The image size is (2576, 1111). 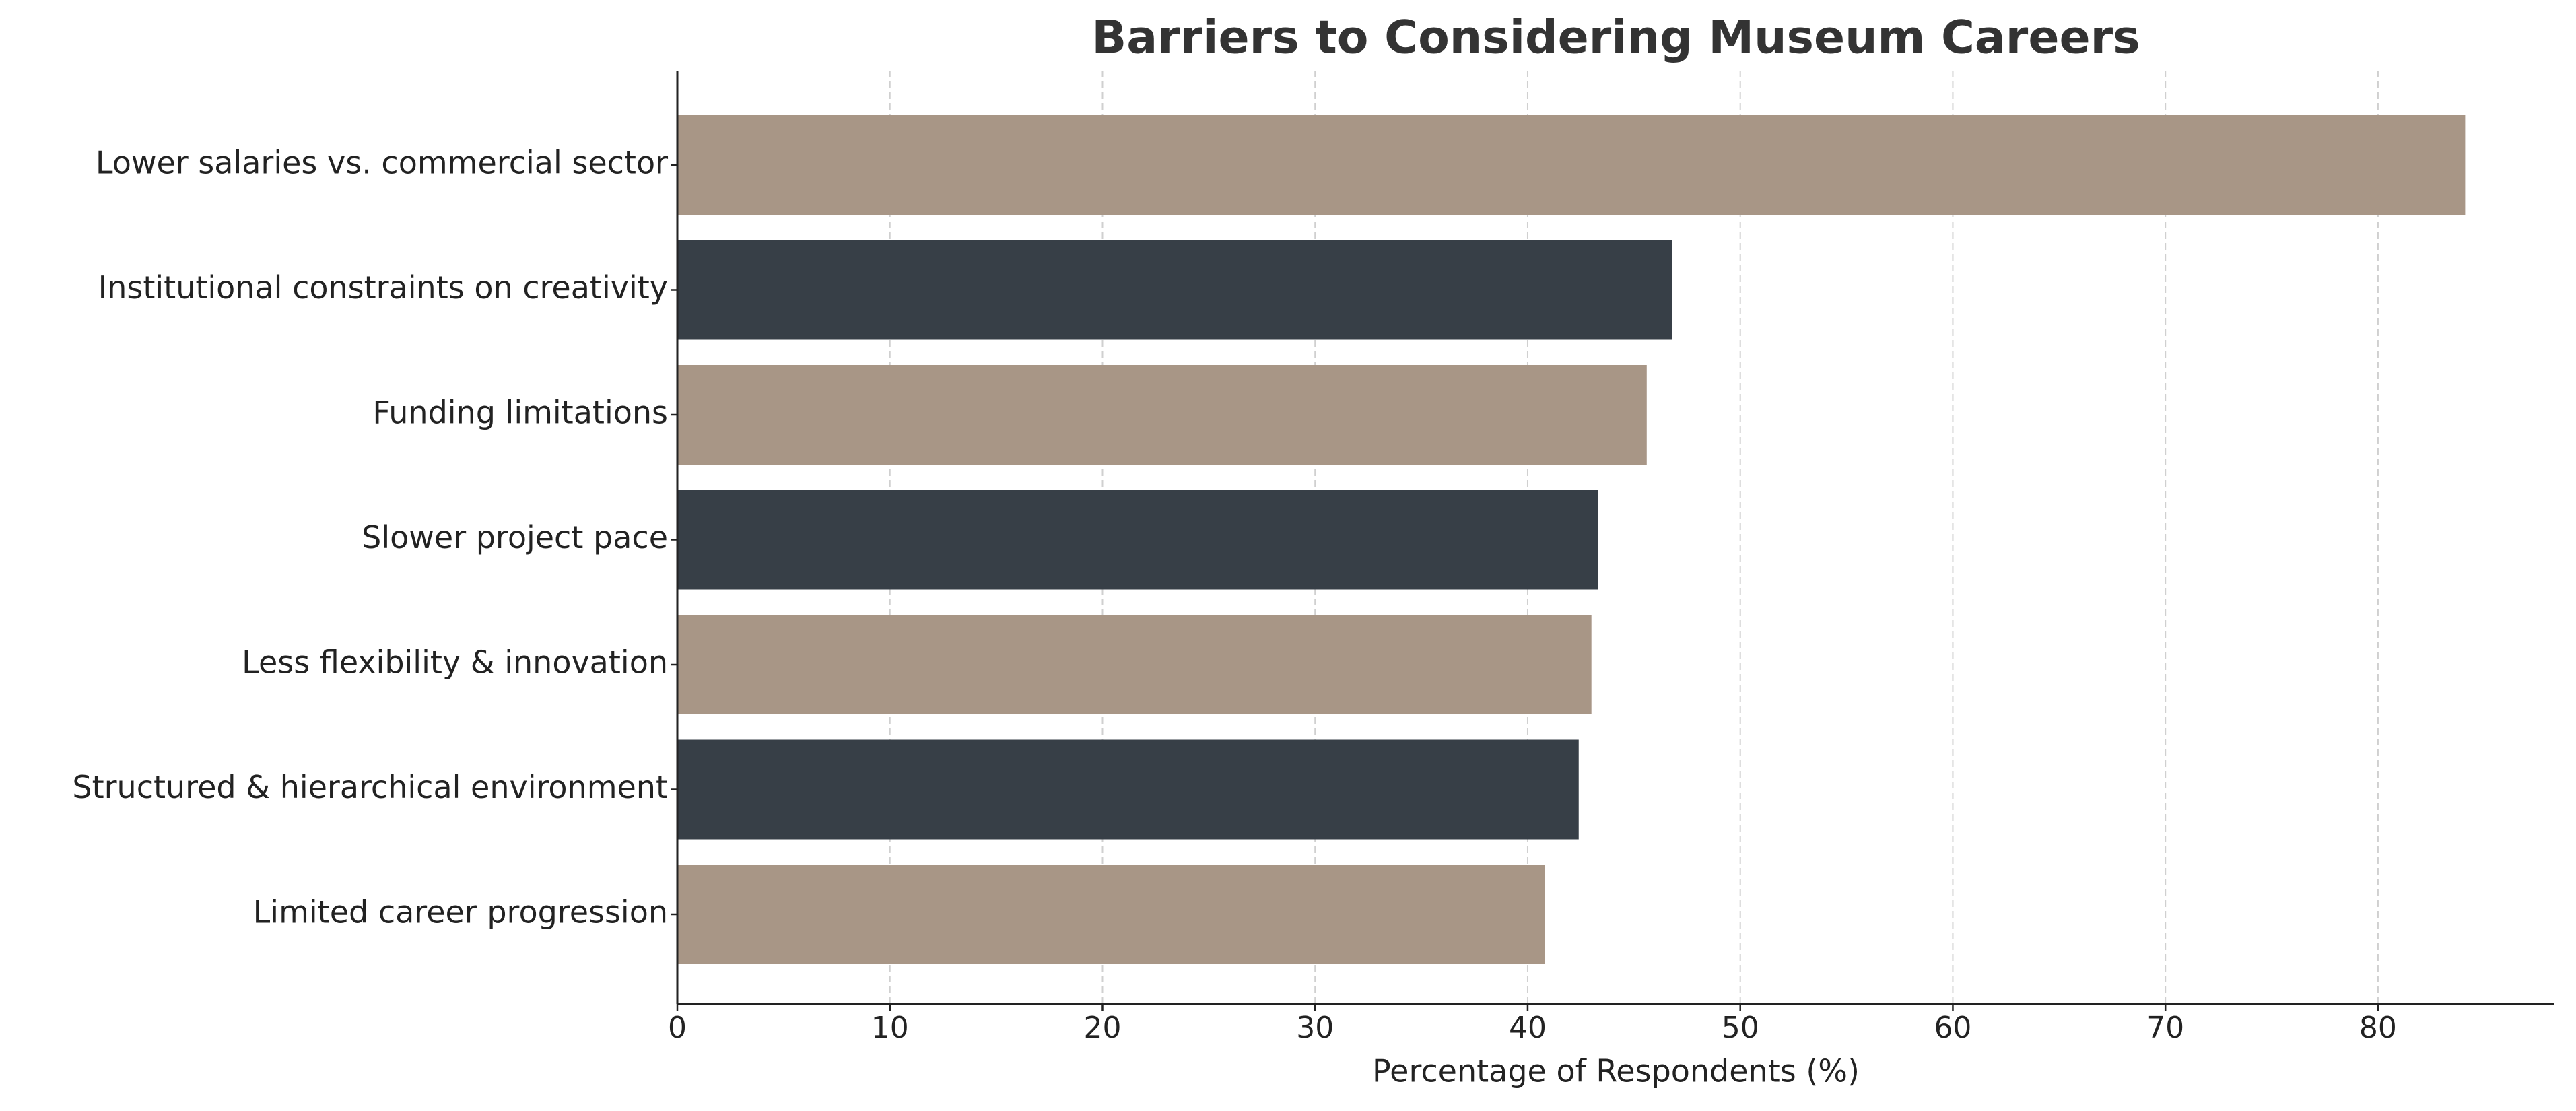 What do you see at coordinates (515, 537) in the screenshot?
I see `y-tick-label: Slower project pace` at bounding box center [515, 537].